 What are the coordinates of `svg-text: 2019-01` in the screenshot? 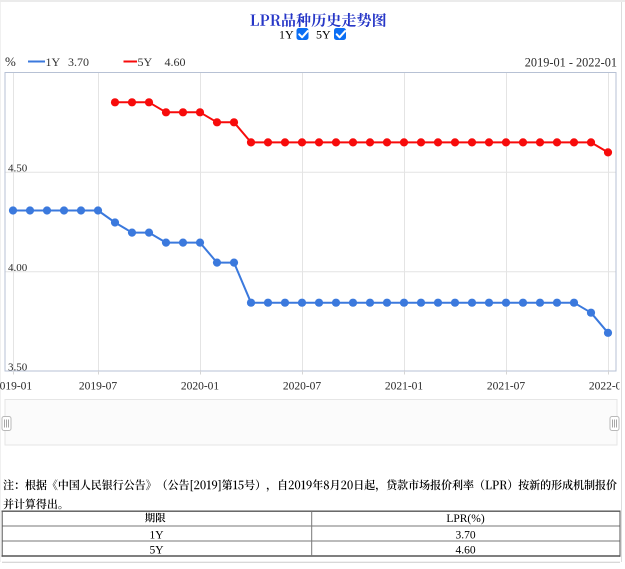 It's located at (16, 387).